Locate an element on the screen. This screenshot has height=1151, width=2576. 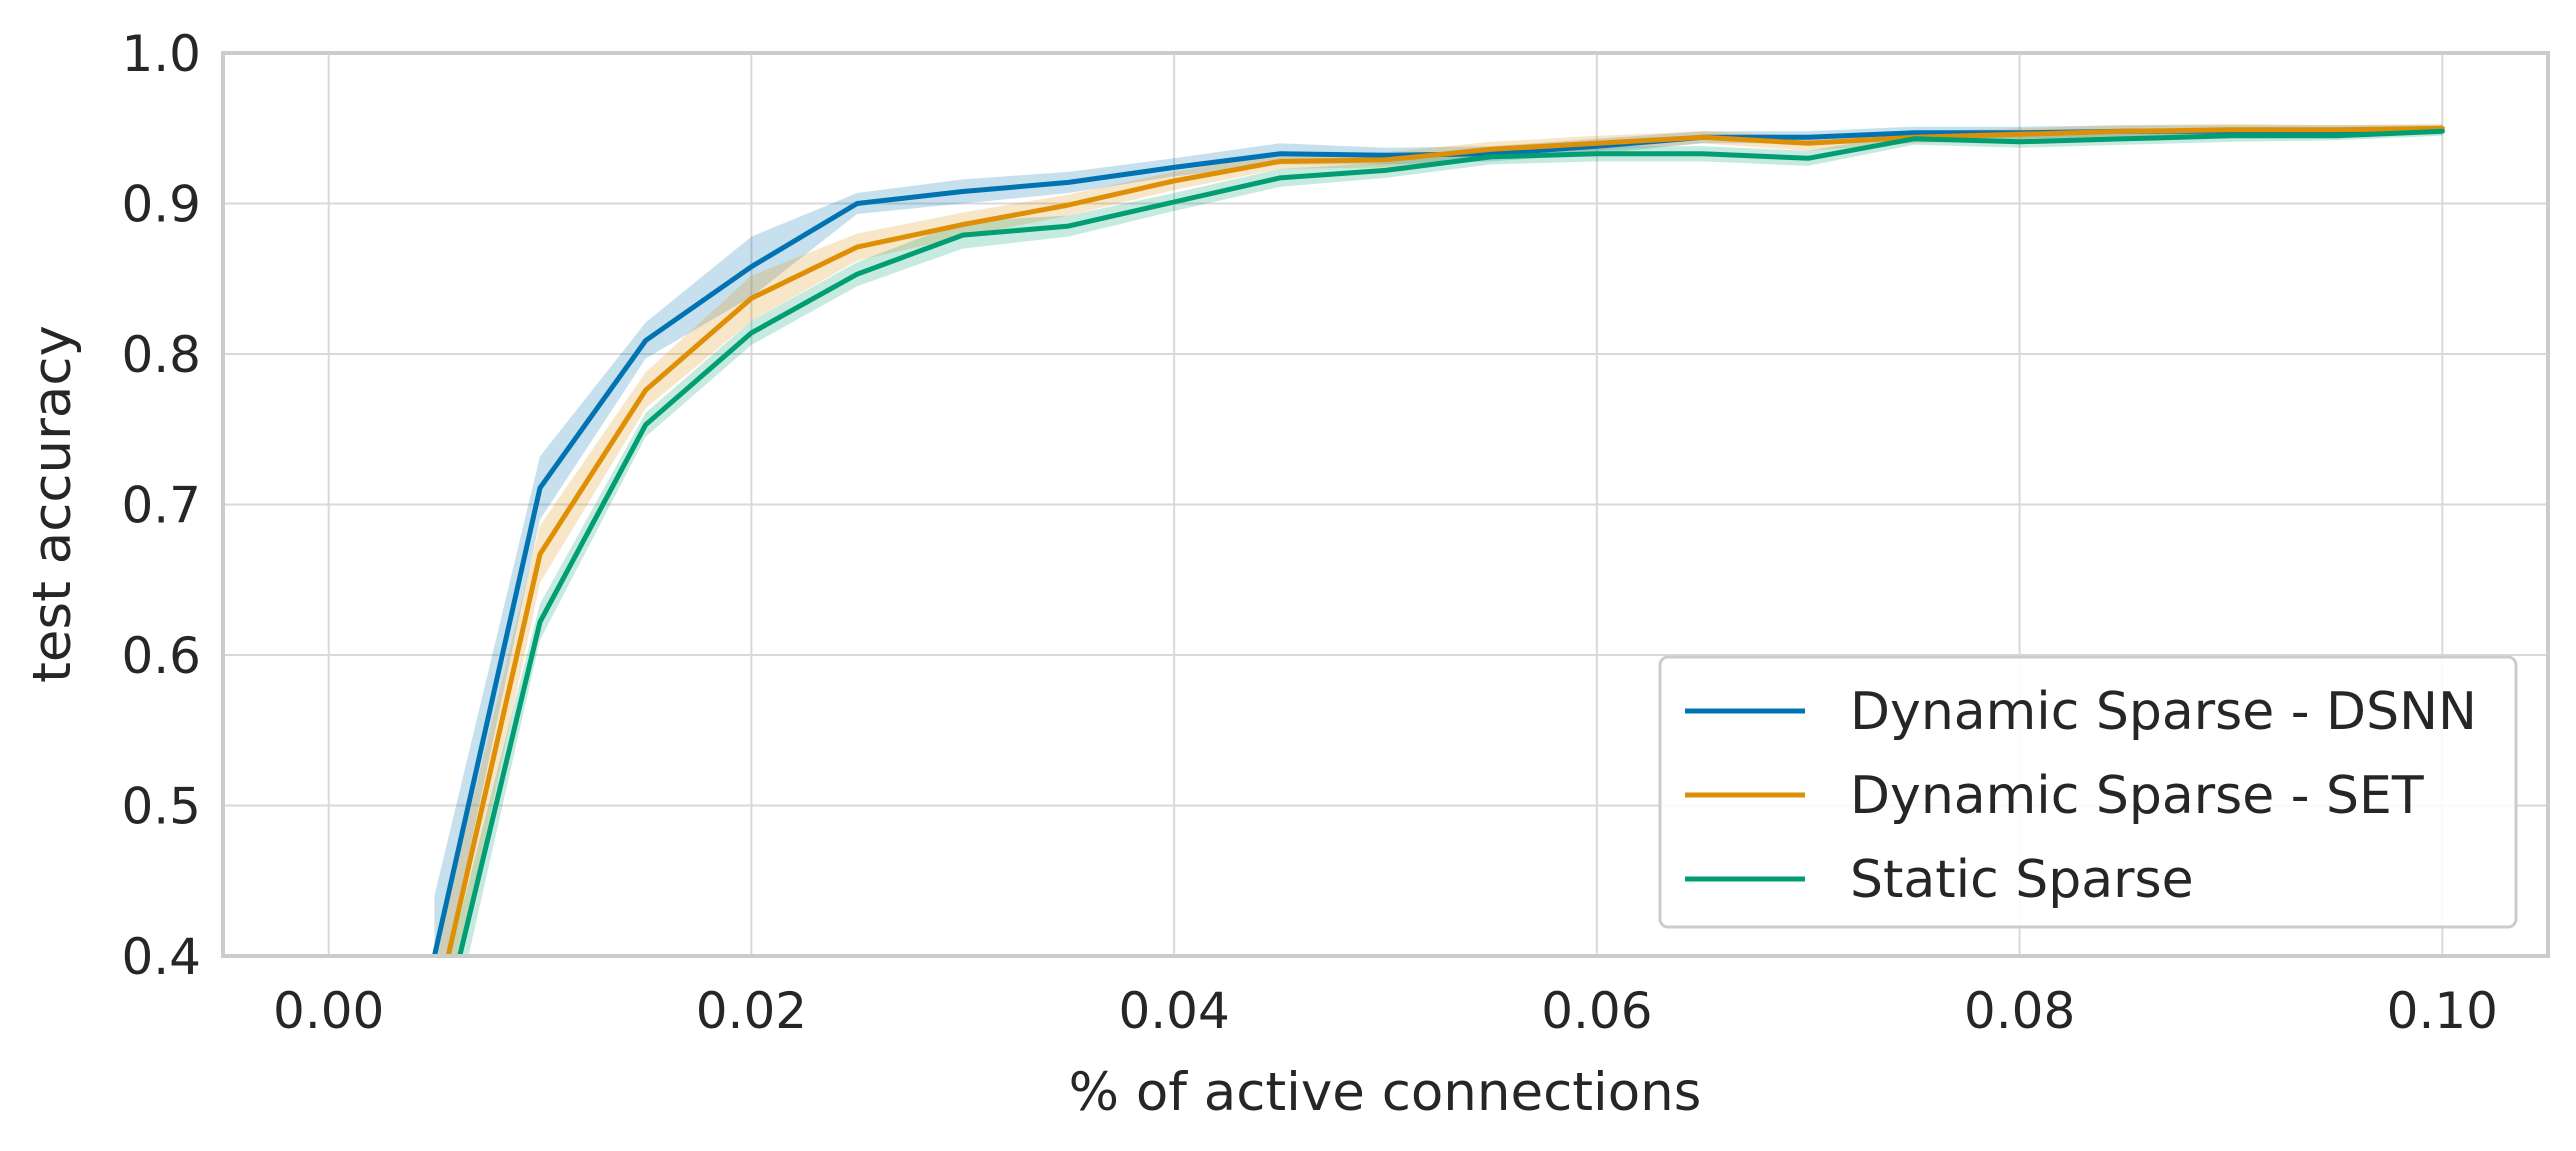
legend-label: Static Sparse is located at coordinates (2022, 880).